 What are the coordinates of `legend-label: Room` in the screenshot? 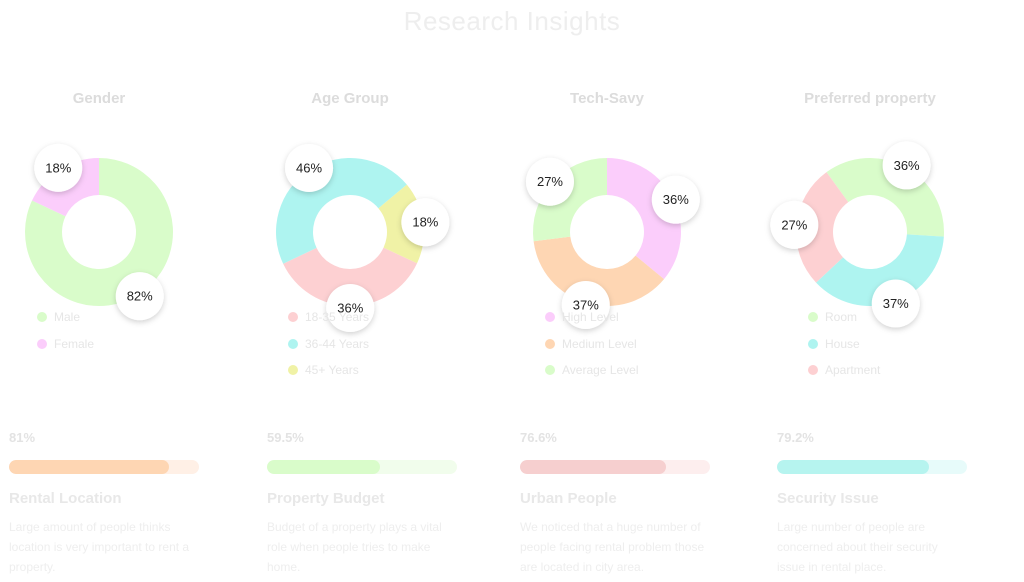 It's located at (841, 317).